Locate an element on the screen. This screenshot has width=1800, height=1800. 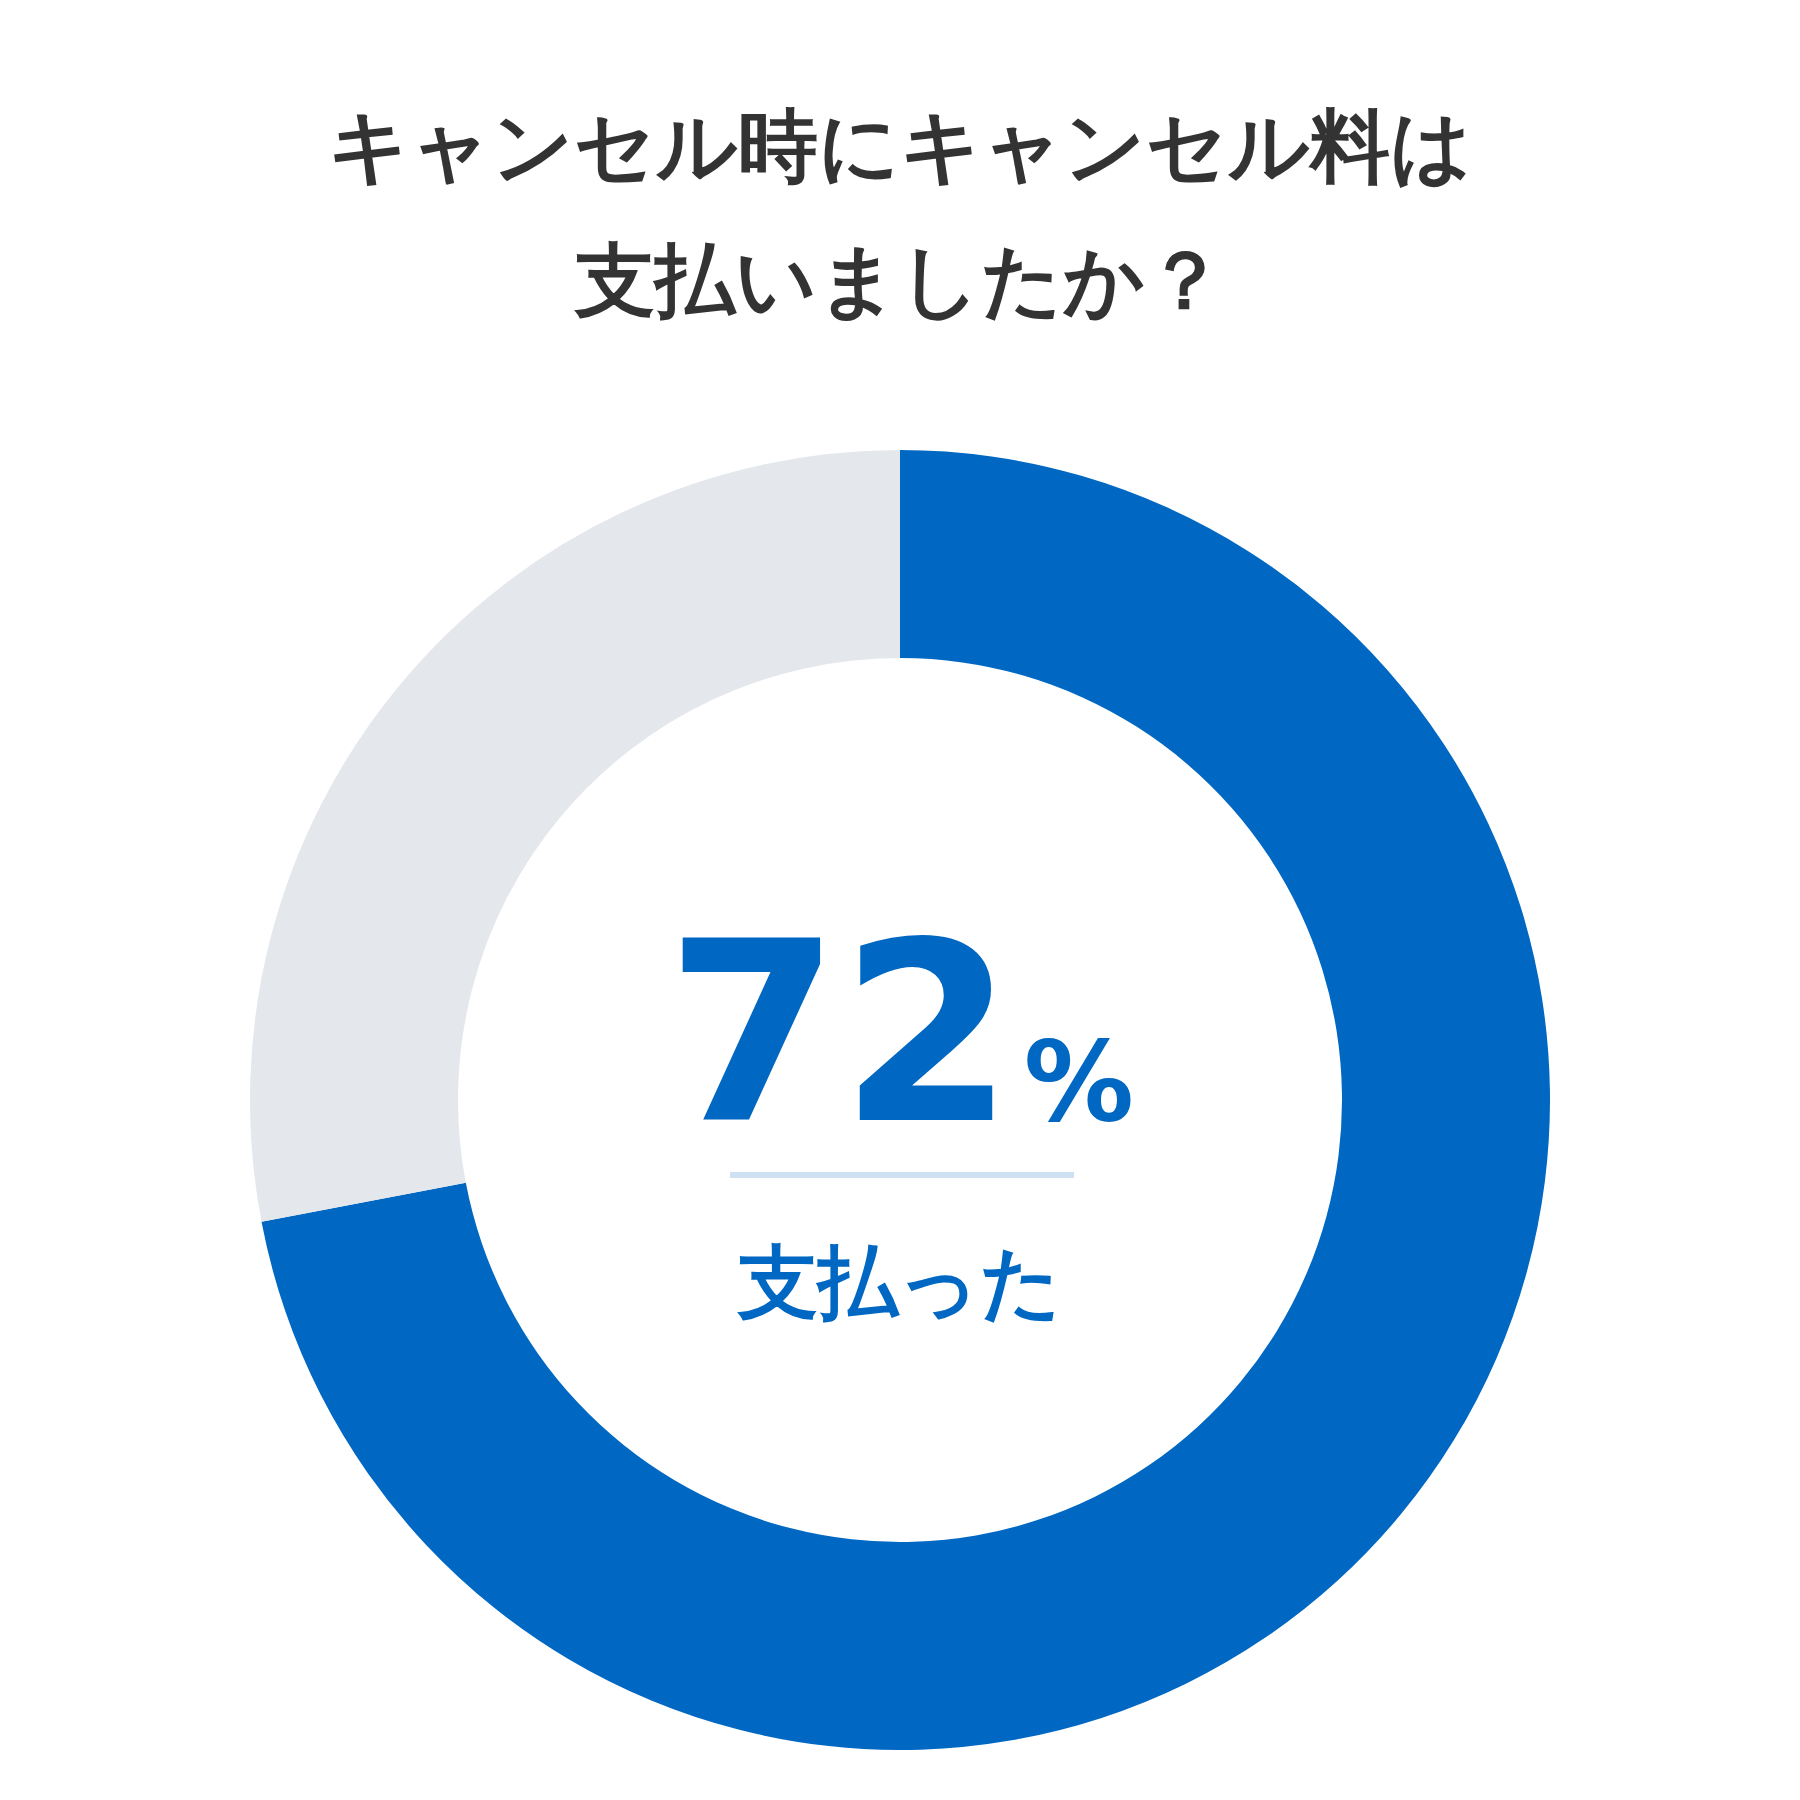
slice-label: 支払った is located at coordinates (899, 1282).